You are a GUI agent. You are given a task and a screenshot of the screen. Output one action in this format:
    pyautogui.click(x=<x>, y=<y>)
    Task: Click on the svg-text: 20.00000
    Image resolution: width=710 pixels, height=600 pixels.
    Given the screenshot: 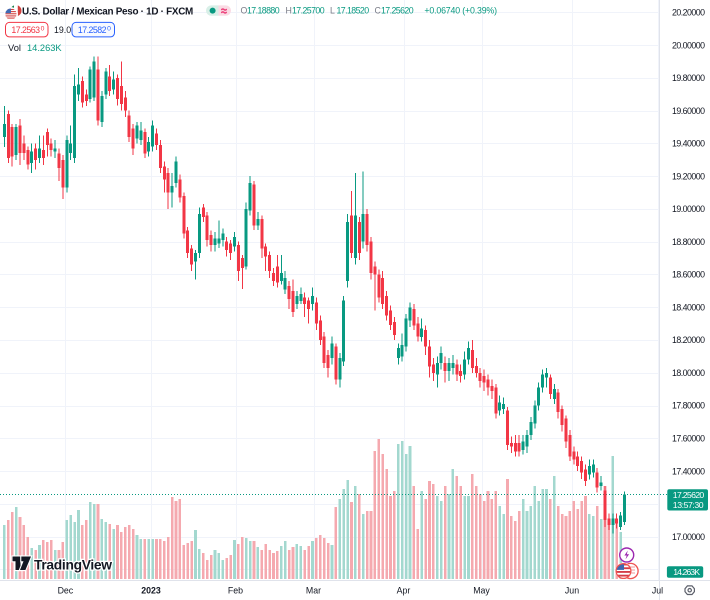 What is the action you would take?
    pyautogui.click(x=688, y=45)
    